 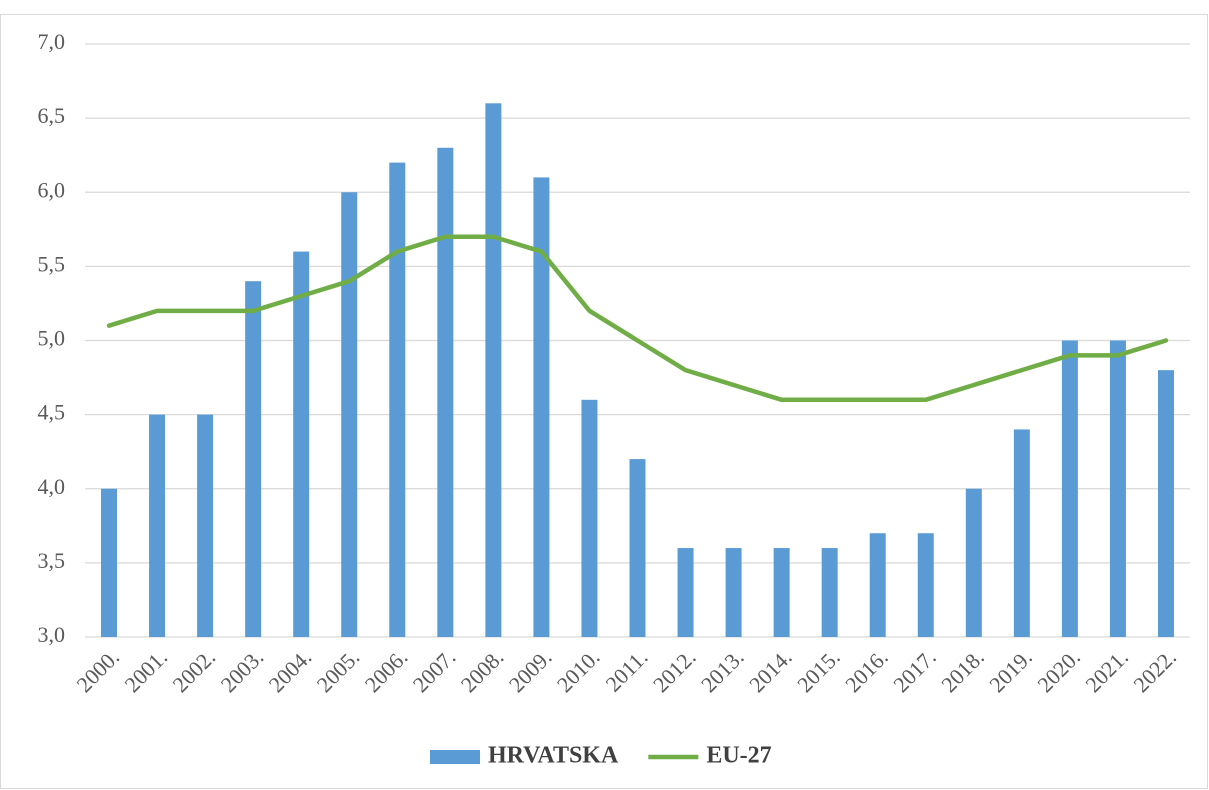 I want to click on y-tick-label: 5,5, so click(x=52, y=263).